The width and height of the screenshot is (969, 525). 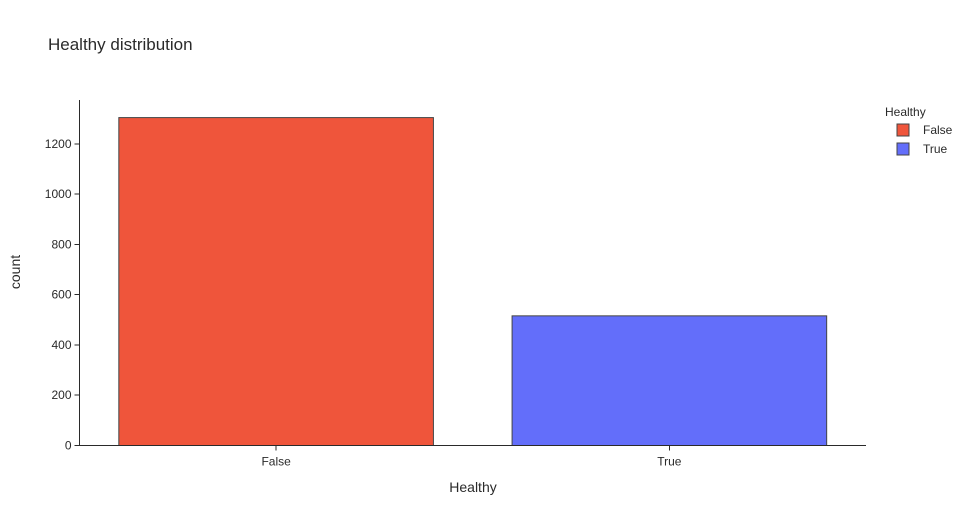 I want to click on legend-label-true: True, so click(x=935, y=149).